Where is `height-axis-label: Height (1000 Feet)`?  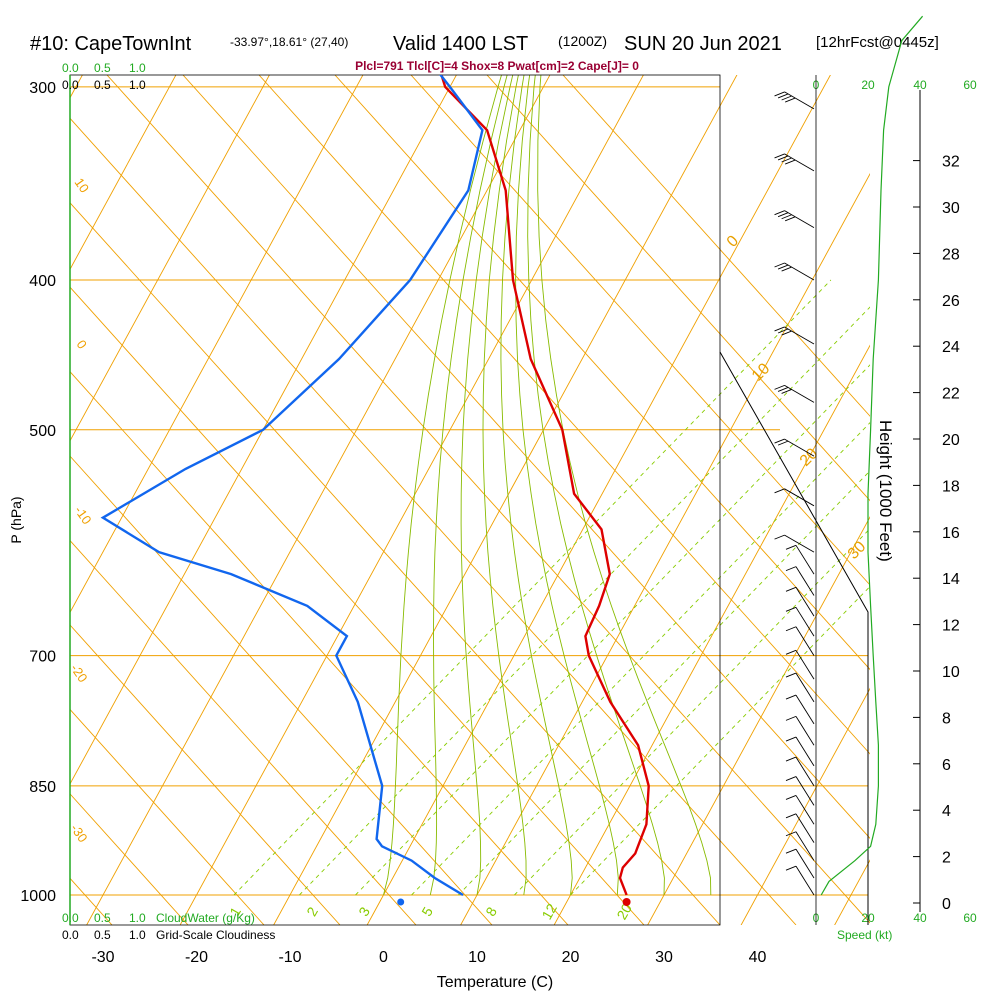 height-axis-label: Height (1000 Feet) is located at coordinates (885, 491).